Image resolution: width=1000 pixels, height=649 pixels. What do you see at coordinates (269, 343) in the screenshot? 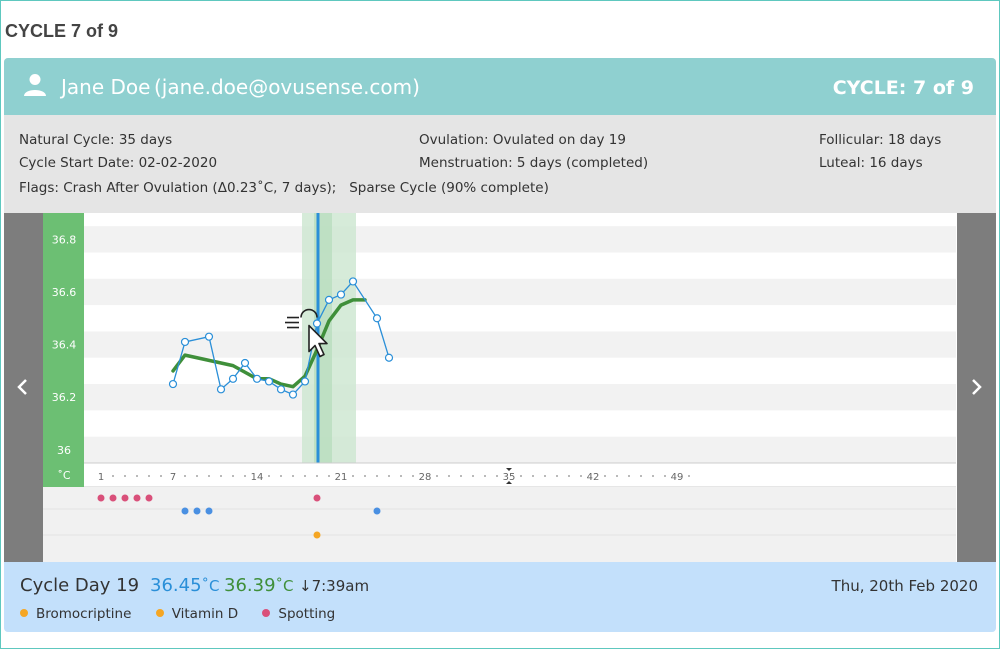
I see `smoothed-temperature-line` at bounding box center [269, 343].